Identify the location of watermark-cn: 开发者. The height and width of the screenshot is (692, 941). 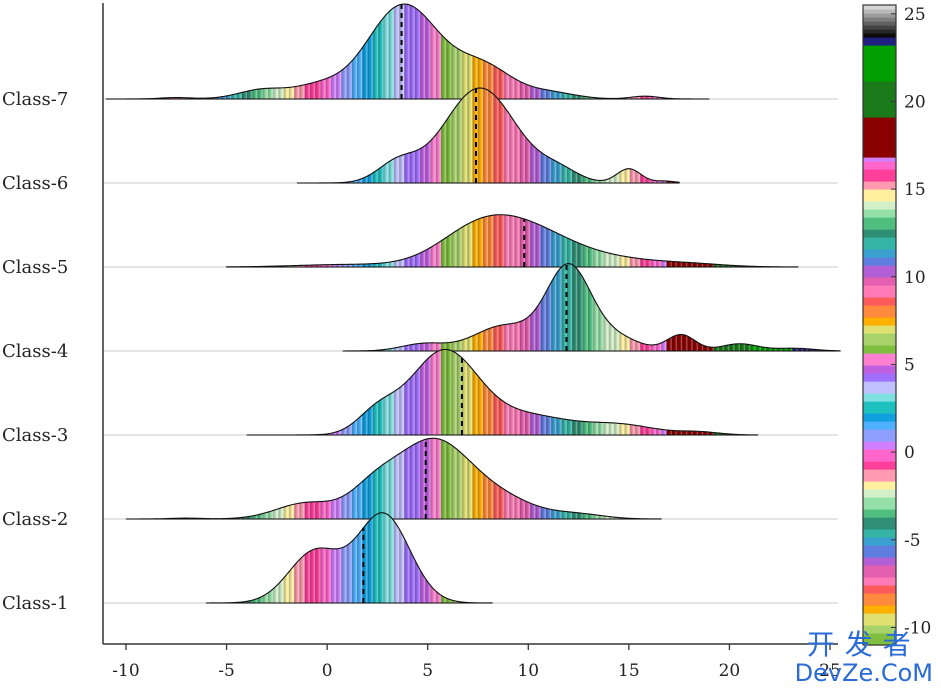
(863, 644).